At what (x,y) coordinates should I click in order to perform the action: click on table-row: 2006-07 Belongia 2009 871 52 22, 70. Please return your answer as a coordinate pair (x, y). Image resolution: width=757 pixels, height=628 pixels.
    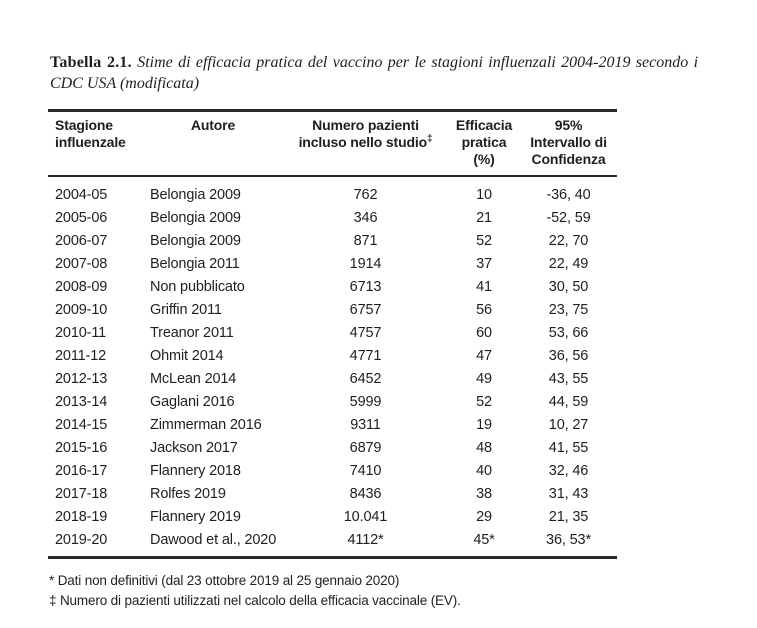
    Looking at the image, I should click on (332, 240).